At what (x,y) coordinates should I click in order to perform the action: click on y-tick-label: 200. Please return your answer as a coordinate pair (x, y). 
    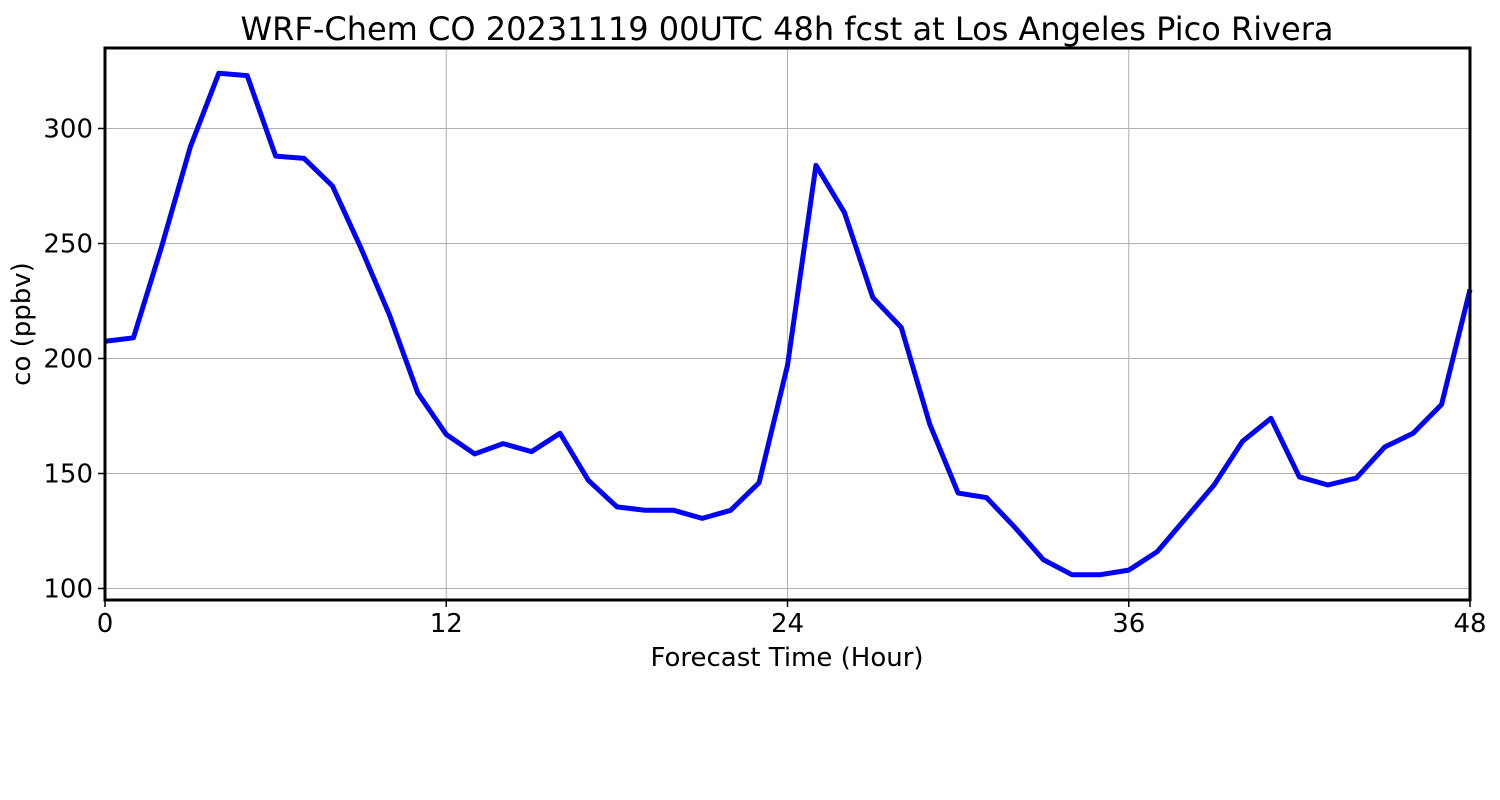
    Looking at the image, I should click on (68, 360).